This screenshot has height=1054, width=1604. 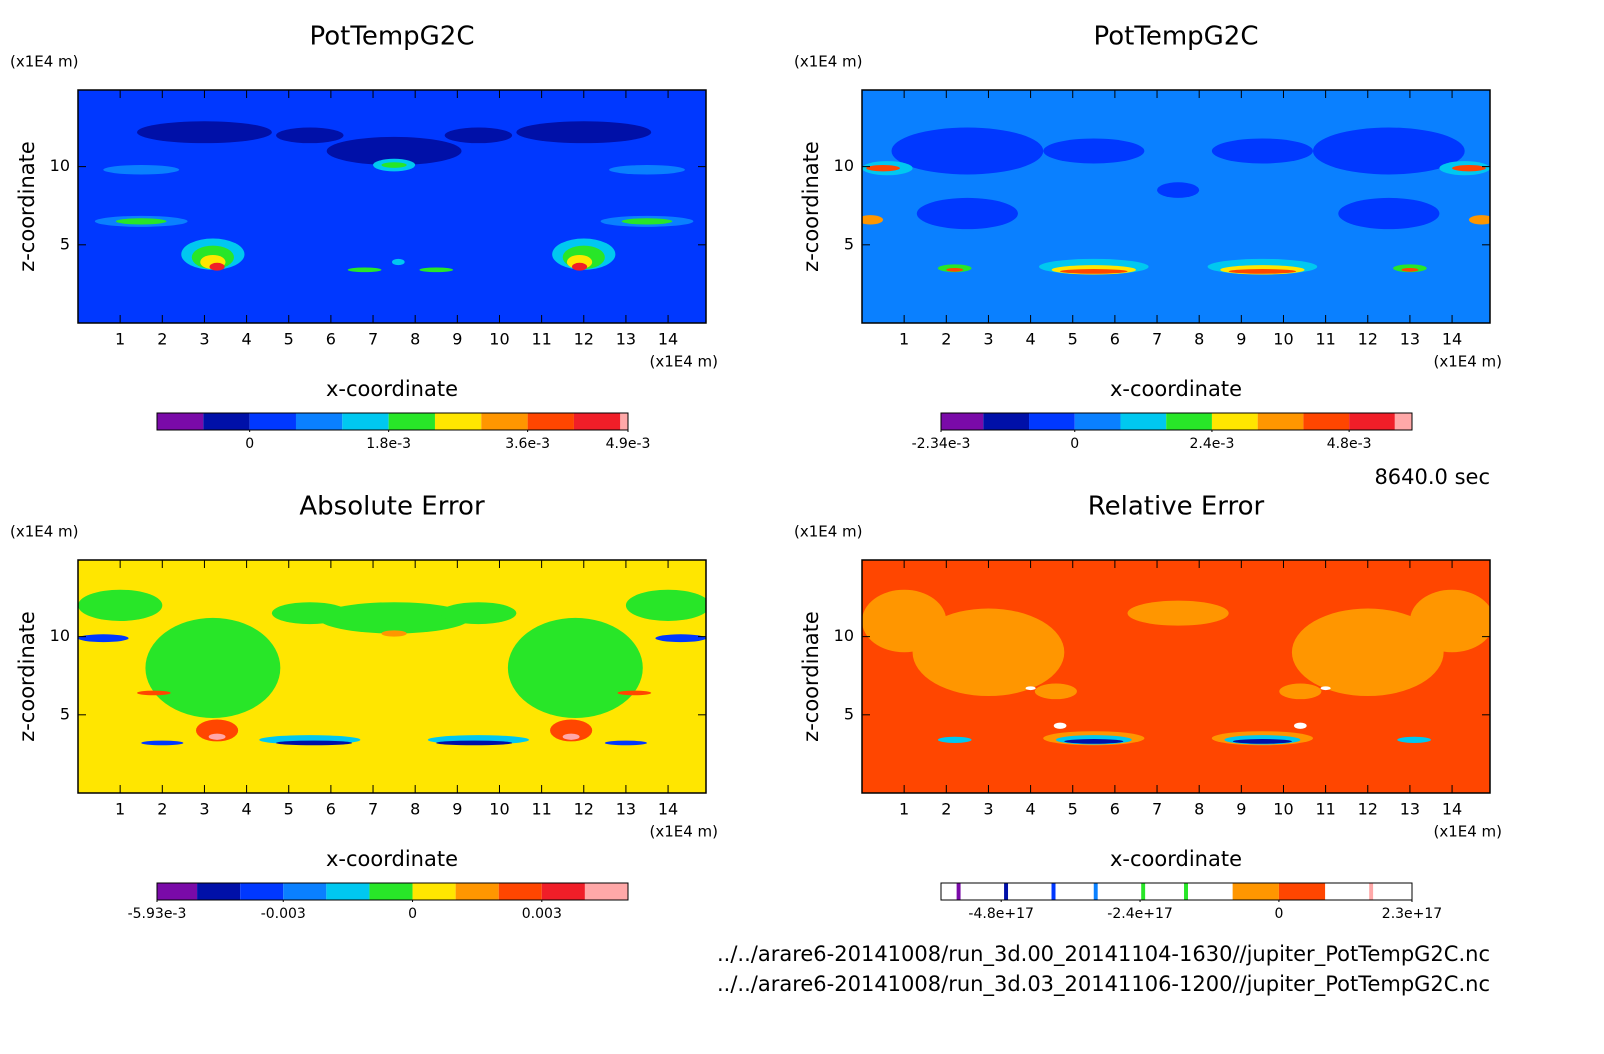 I want to click on colorbar-tick-label: 4.9e-3, so click(x=628, y=444).